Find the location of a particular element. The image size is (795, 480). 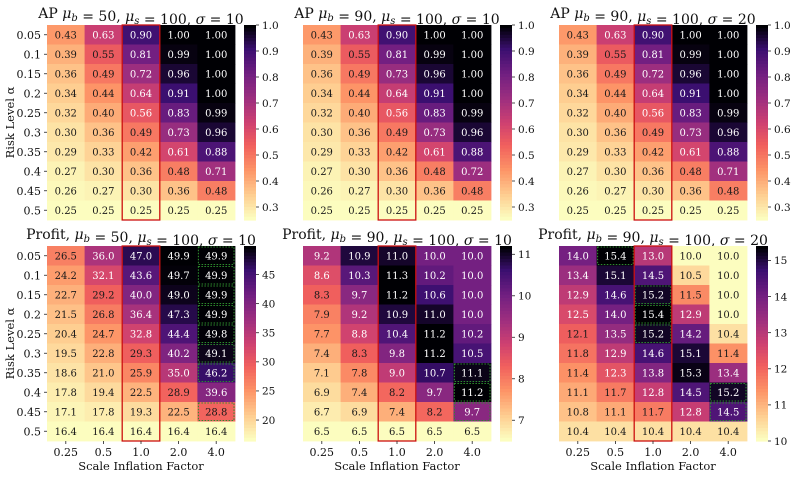

colorbar-tick-label: 15 is located at coordinates (780, 261).